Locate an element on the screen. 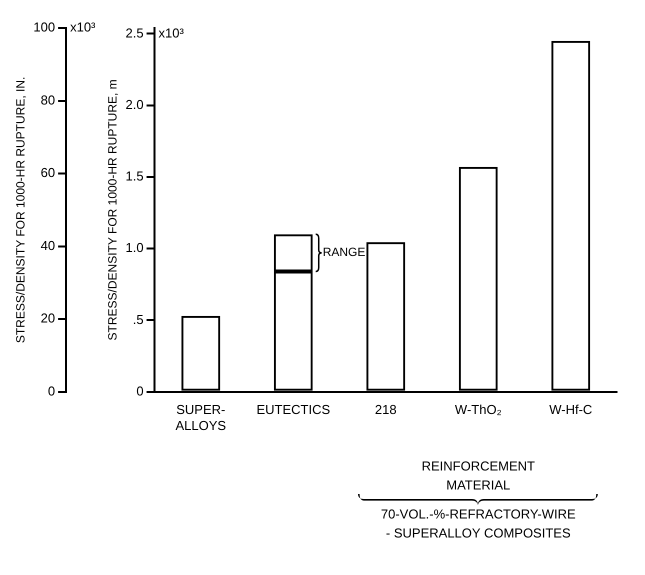 The height and width of the screenshot is (575, 645). annotation: x10³ is located at coordinates (171, 32).